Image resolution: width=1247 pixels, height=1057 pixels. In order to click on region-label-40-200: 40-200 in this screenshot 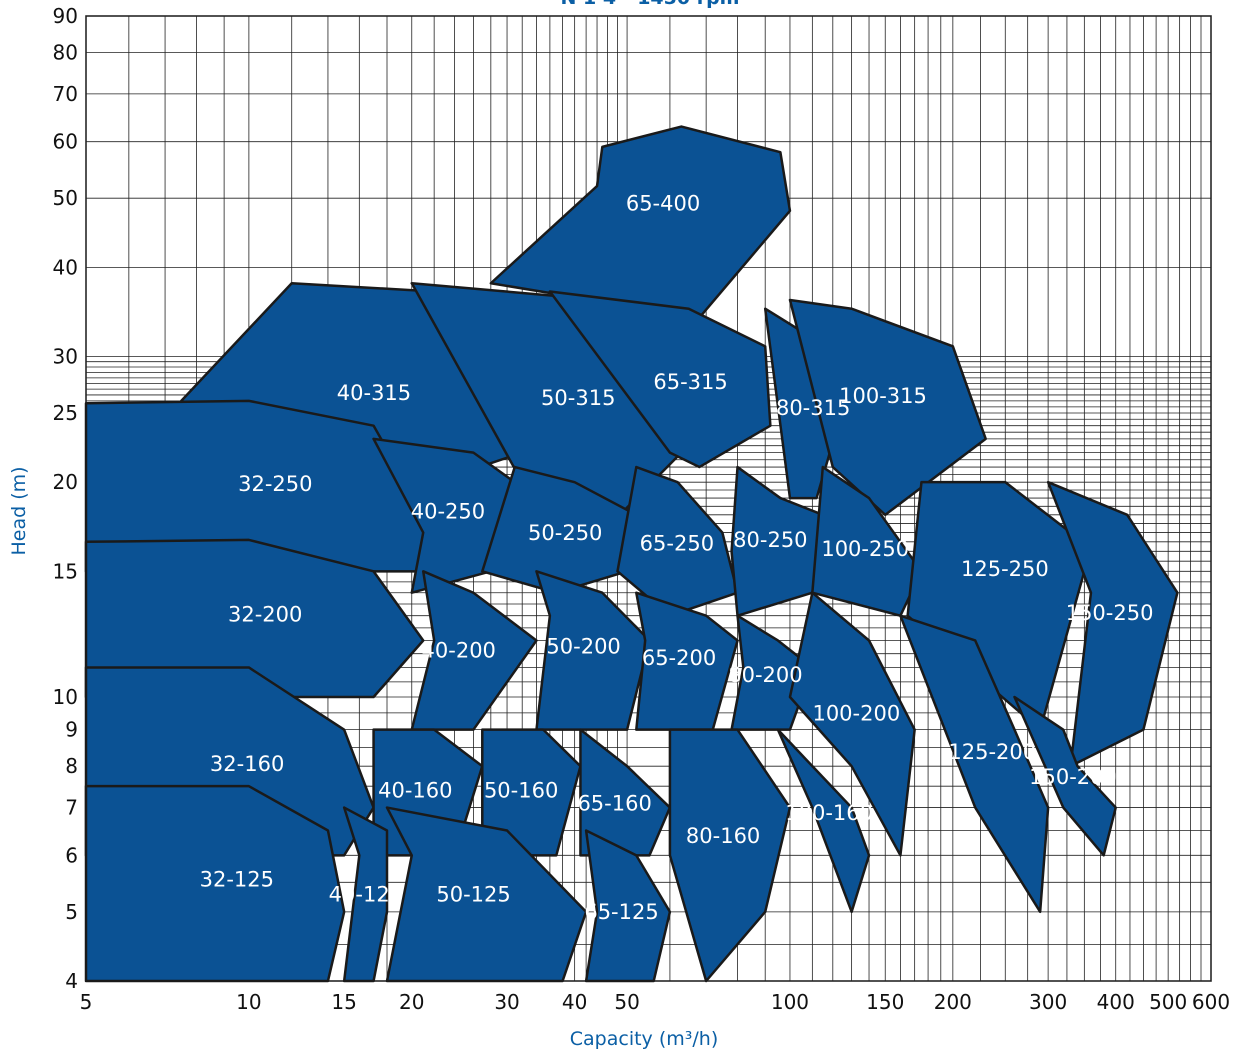, I will do `click(459, 651)`.